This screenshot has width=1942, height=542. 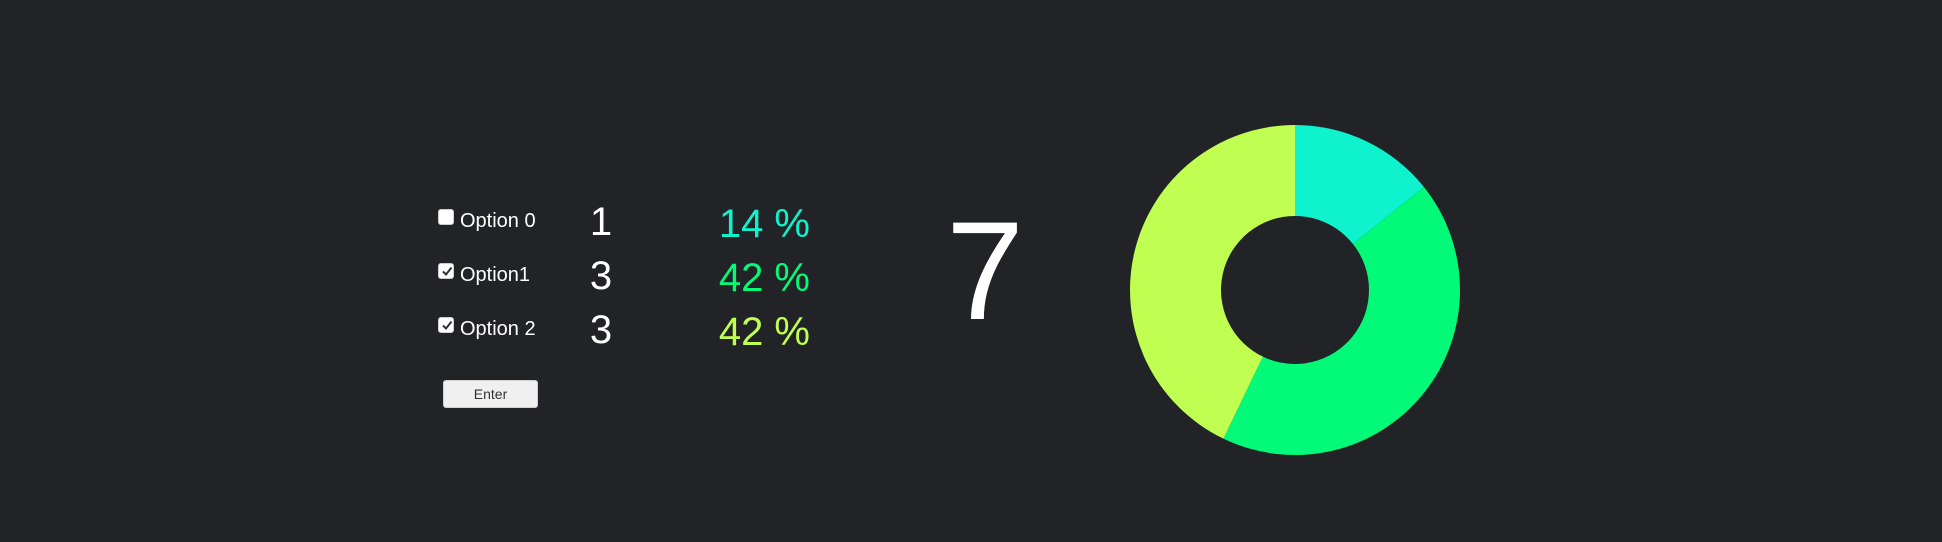 I want to click on option-1-checkbox, so click(x=446, y=271).